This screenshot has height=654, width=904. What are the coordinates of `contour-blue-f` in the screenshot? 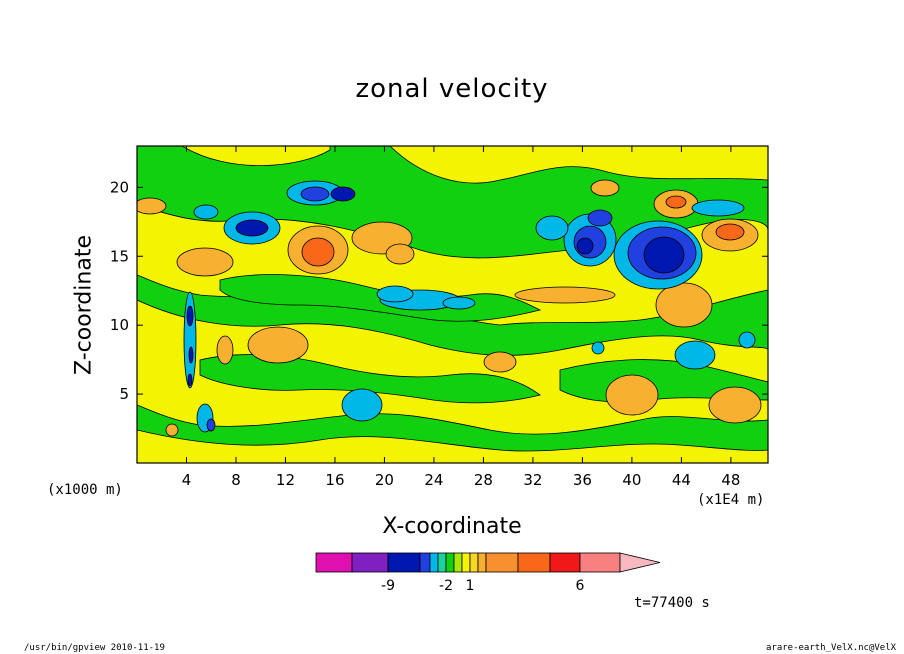 It's located at (600, 218).